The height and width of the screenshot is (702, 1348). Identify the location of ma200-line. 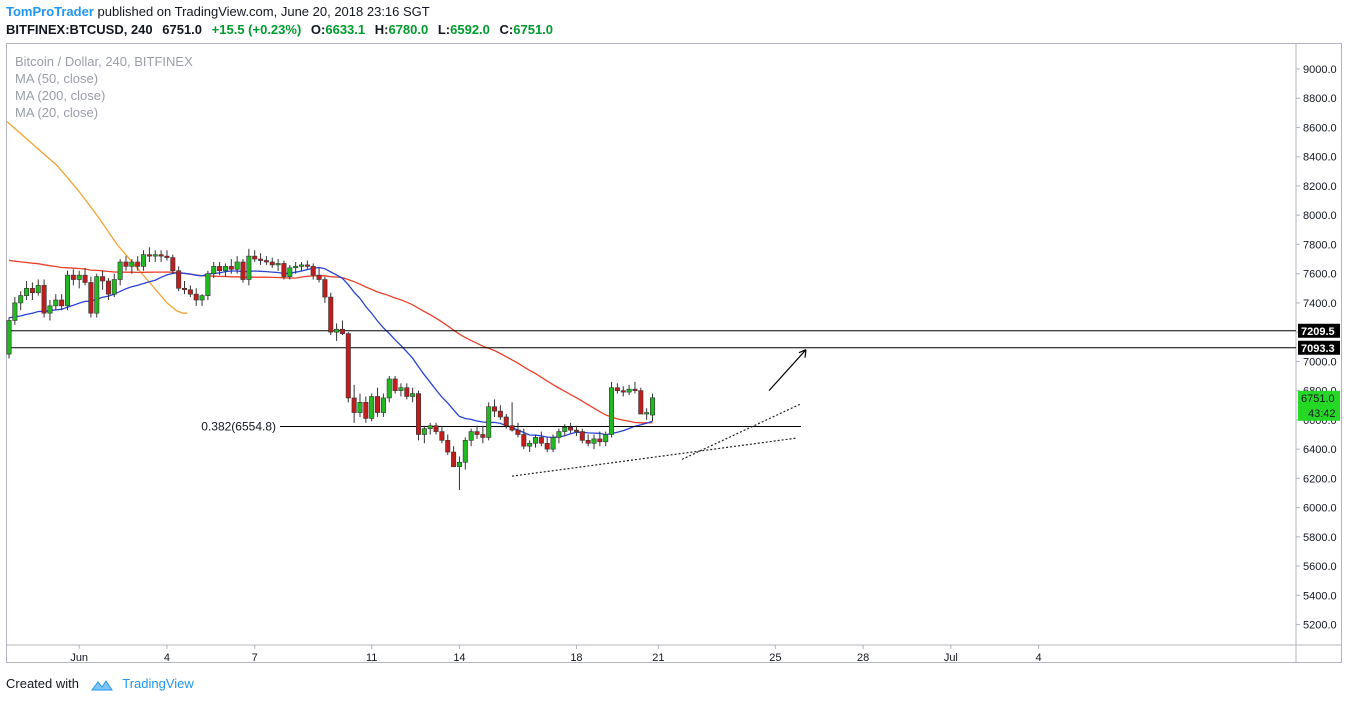
(96, 217).